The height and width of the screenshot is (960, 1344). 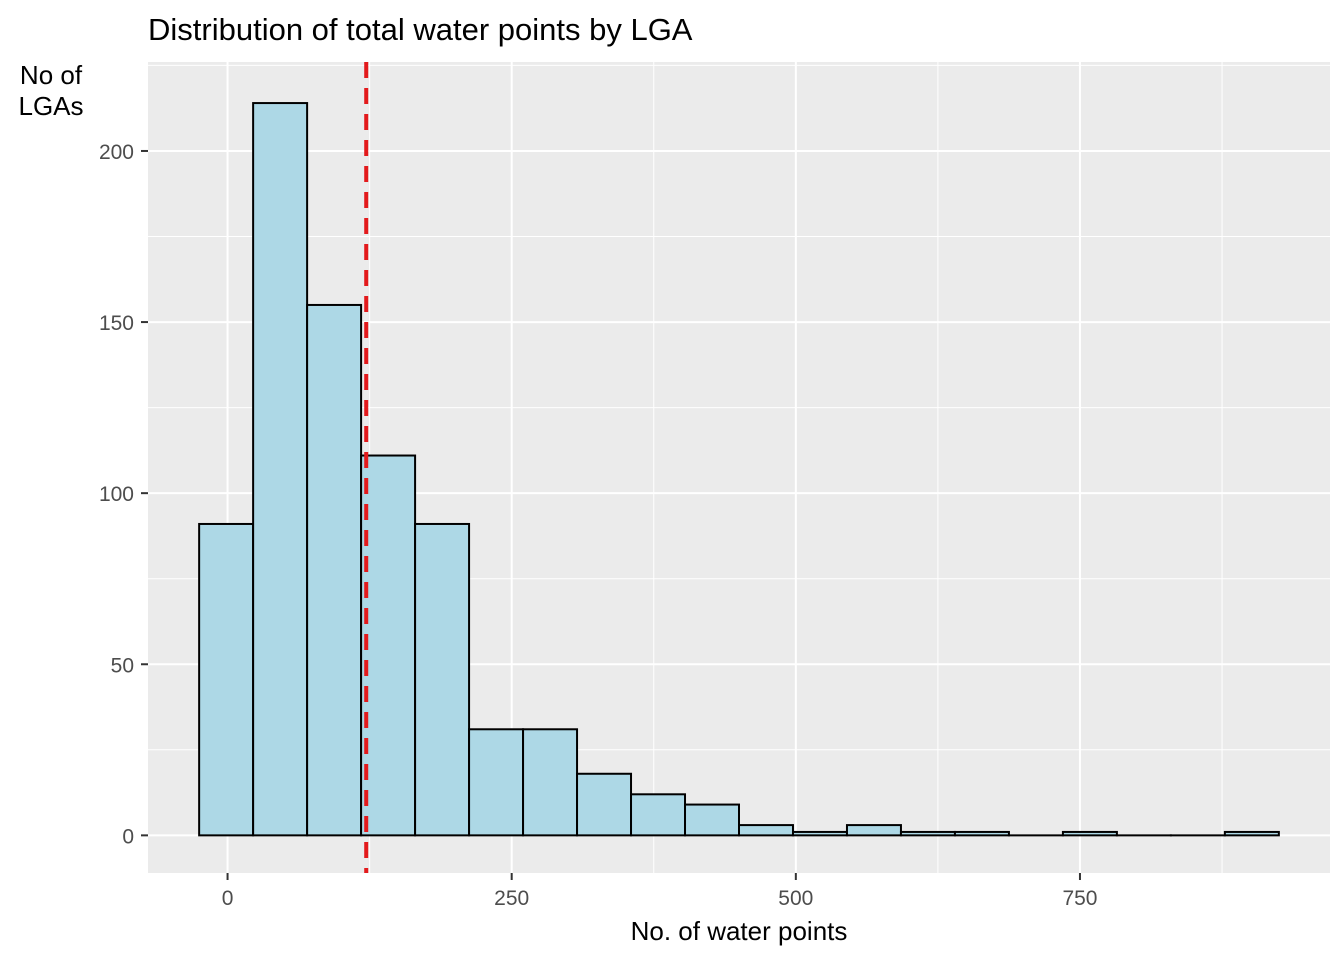 I want to click on y-axis-ticks: 0 50 100 150 200, so click(x=123, y=494).